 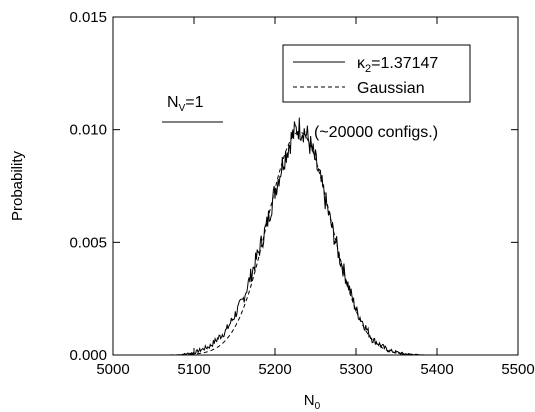 I want to click on legend-kappa-sub: 2, so click(x=368, y=69).